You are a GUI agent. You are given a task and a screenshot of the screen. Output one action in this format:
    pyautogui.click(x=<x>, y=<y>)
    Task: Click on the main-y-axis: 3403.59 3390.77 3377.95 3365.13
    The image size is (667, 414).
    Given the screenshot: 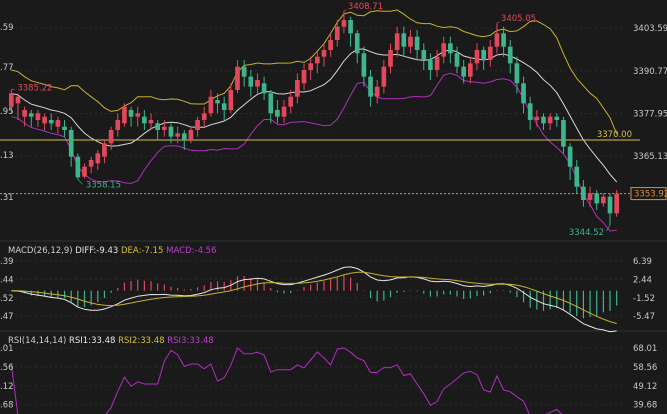 What is the action you would take?
    pyautogui.click(x=650, y=93)
    